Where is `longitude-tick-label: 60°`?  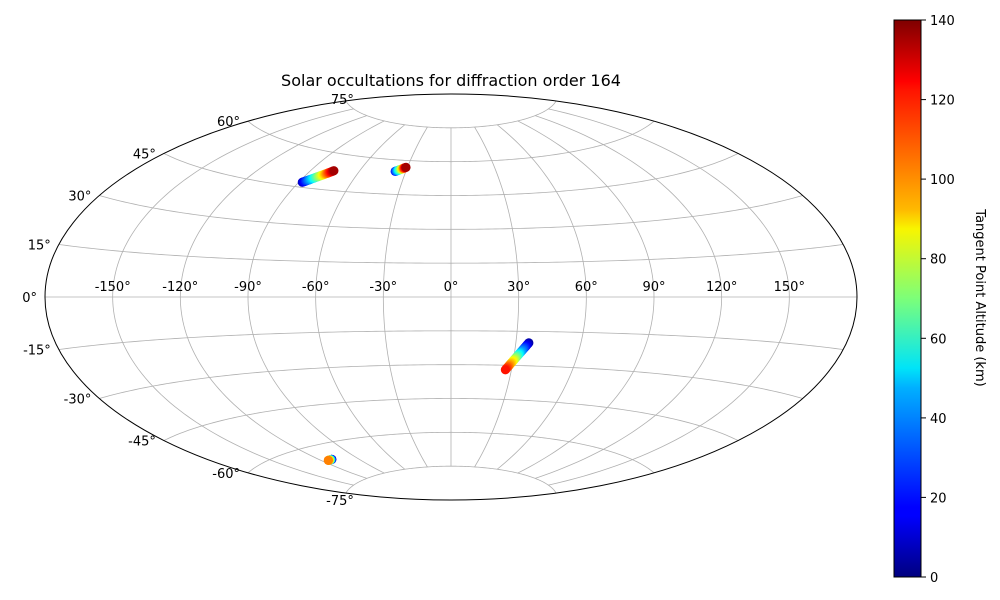 longitude-tick-label: 60° is located at coordinates (586, 287).